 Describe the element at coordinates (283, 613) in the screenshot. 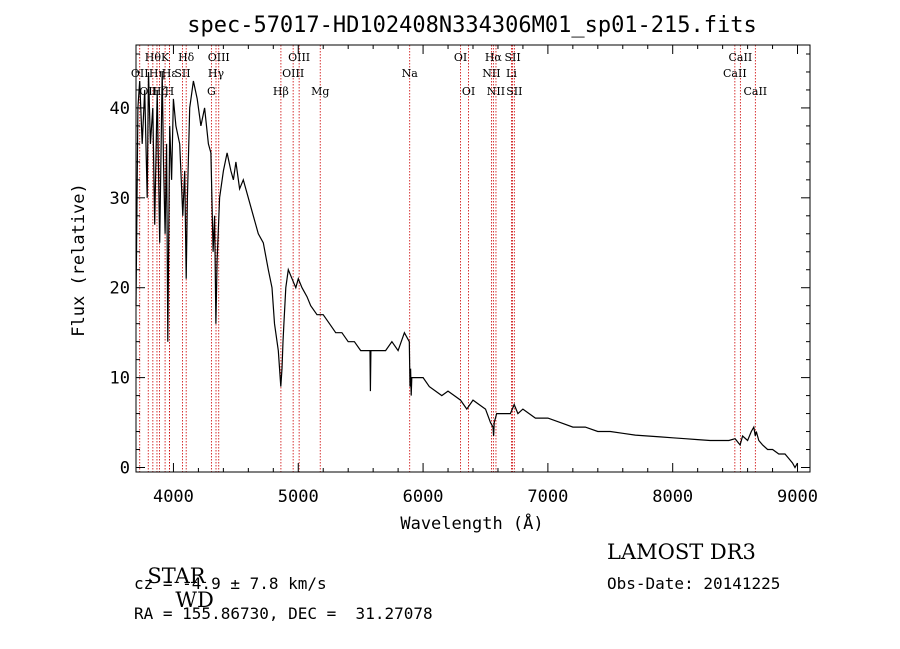

I see `coordinates: RA = 155.86730, DEC = 31.27078` at that location.